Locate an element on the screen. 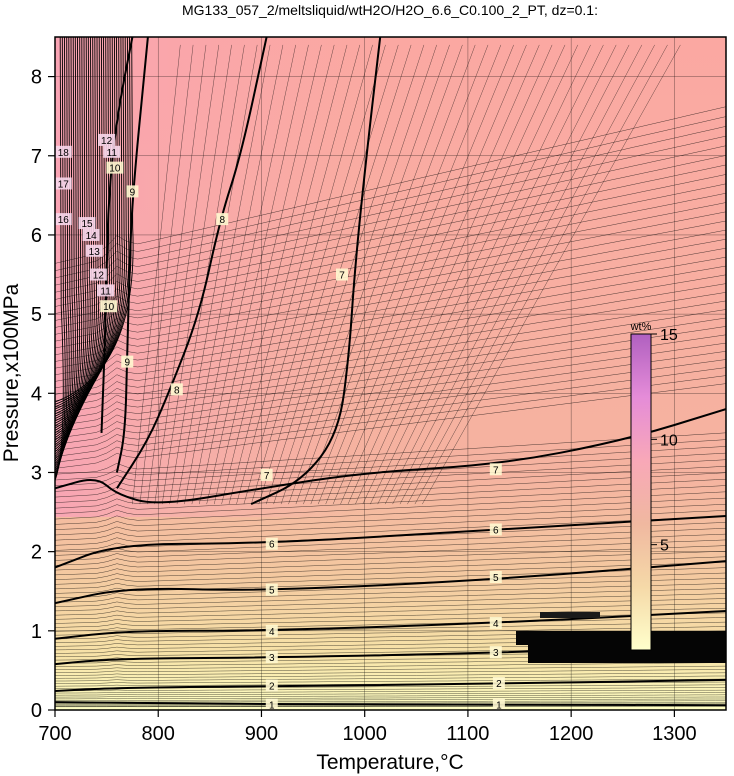 Image resolution: width=734 pixels, height=776 pixels. contour-label: 11 is located at coordinates (112, 153).